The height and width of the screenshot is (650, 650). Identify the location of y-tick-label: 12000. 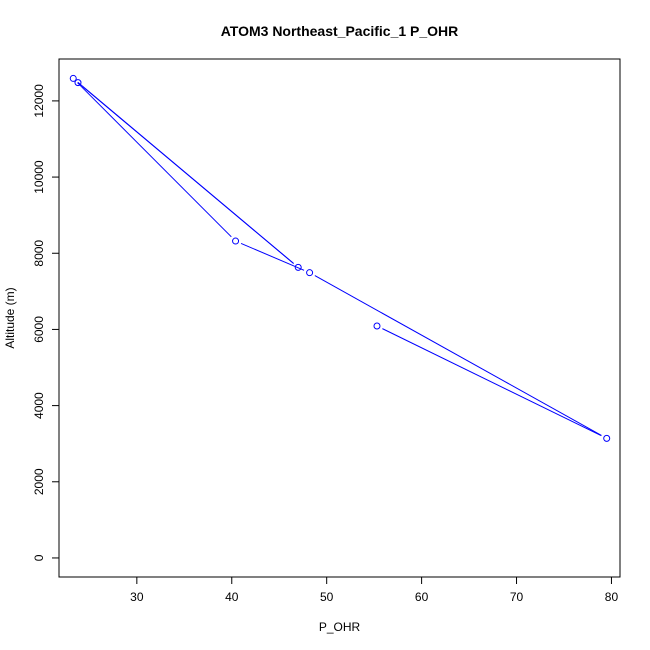
(39, 101).